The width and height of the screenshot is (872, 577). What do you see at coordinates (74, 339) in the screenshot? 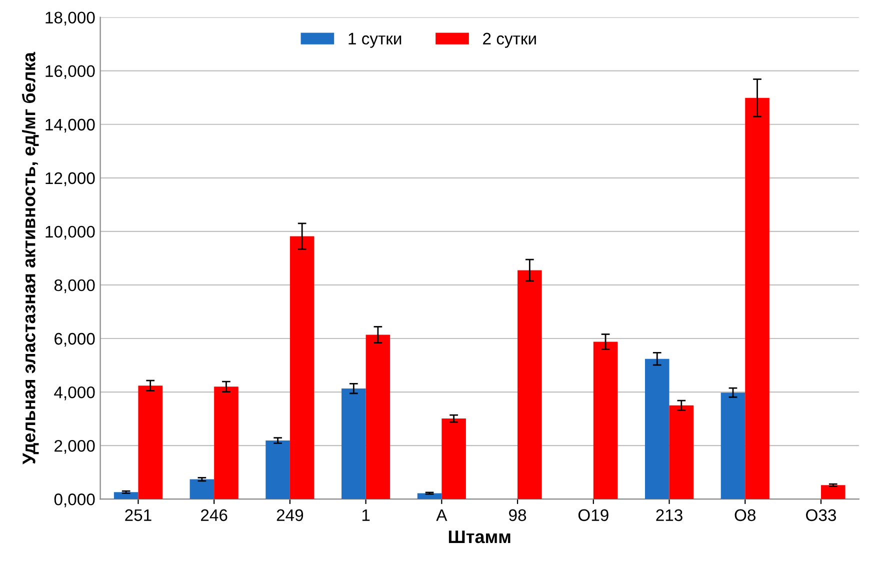
I see `y-tick-label: 6,000` at bounding box center [74, 339].